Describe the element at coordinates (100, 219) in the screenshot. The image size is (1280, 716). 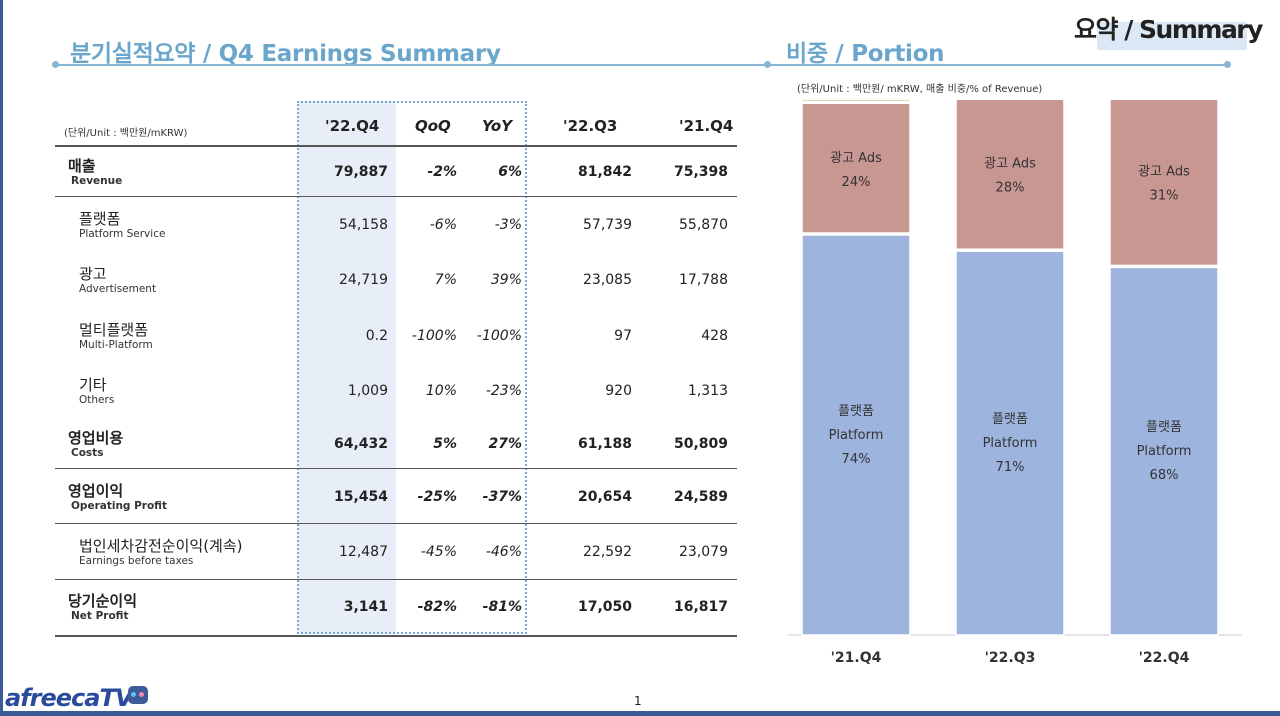
I see `row-label-ko: 플랫폼` at that location.